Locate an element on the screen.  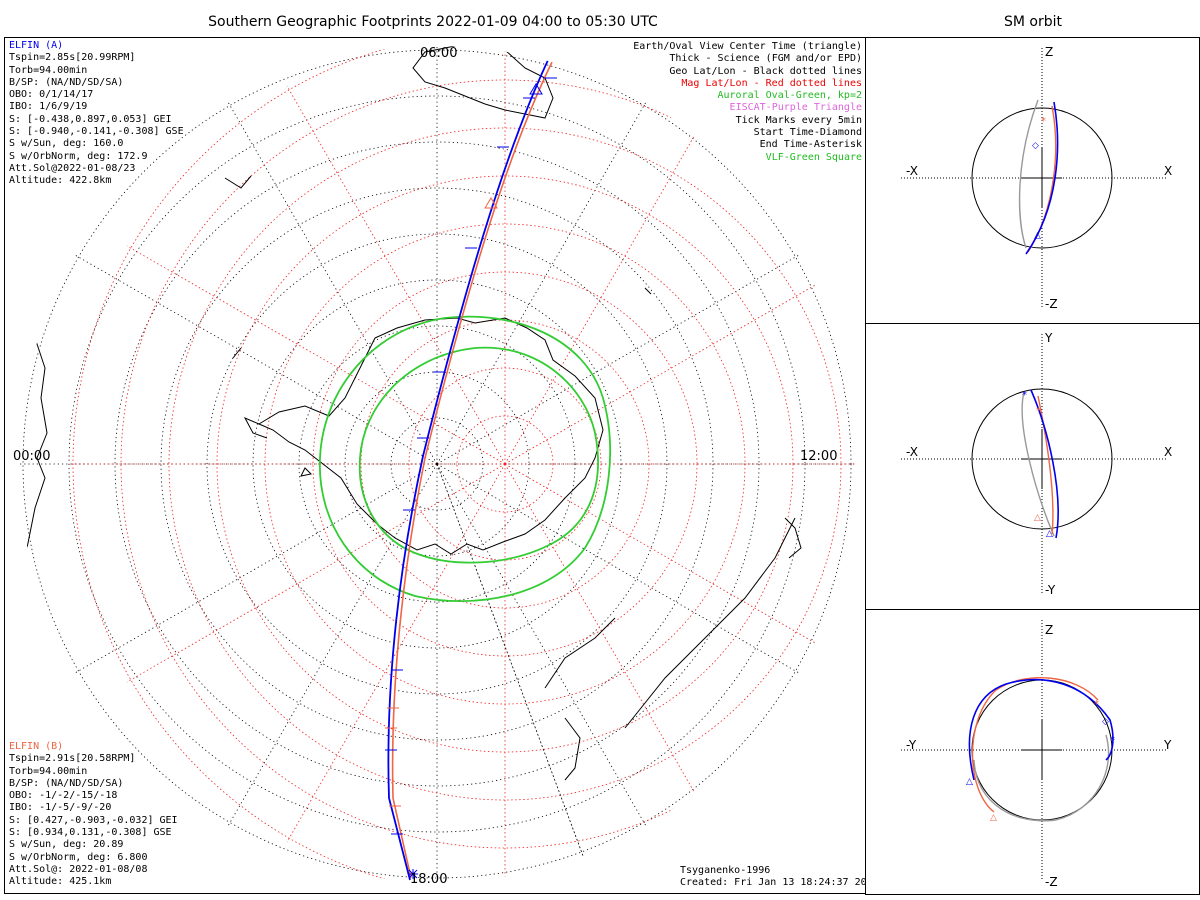
elfin-b-track is located at coordinates (472, 469).